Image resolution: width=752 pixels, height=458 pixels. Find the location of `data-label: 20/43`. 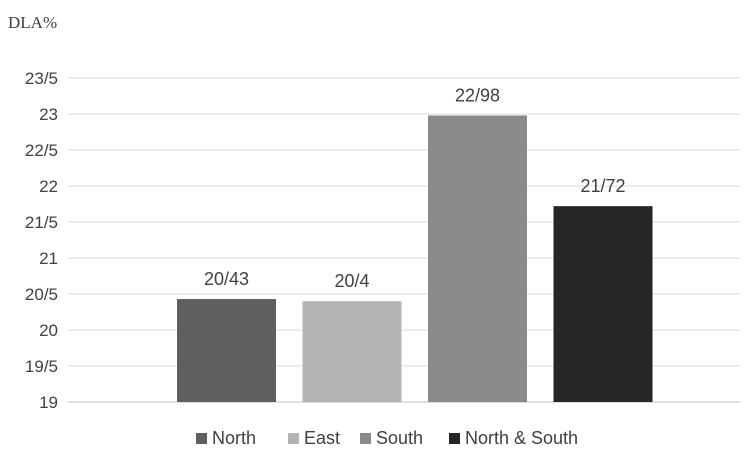

data-label: 20/43 is located at coordinates (226, 279).